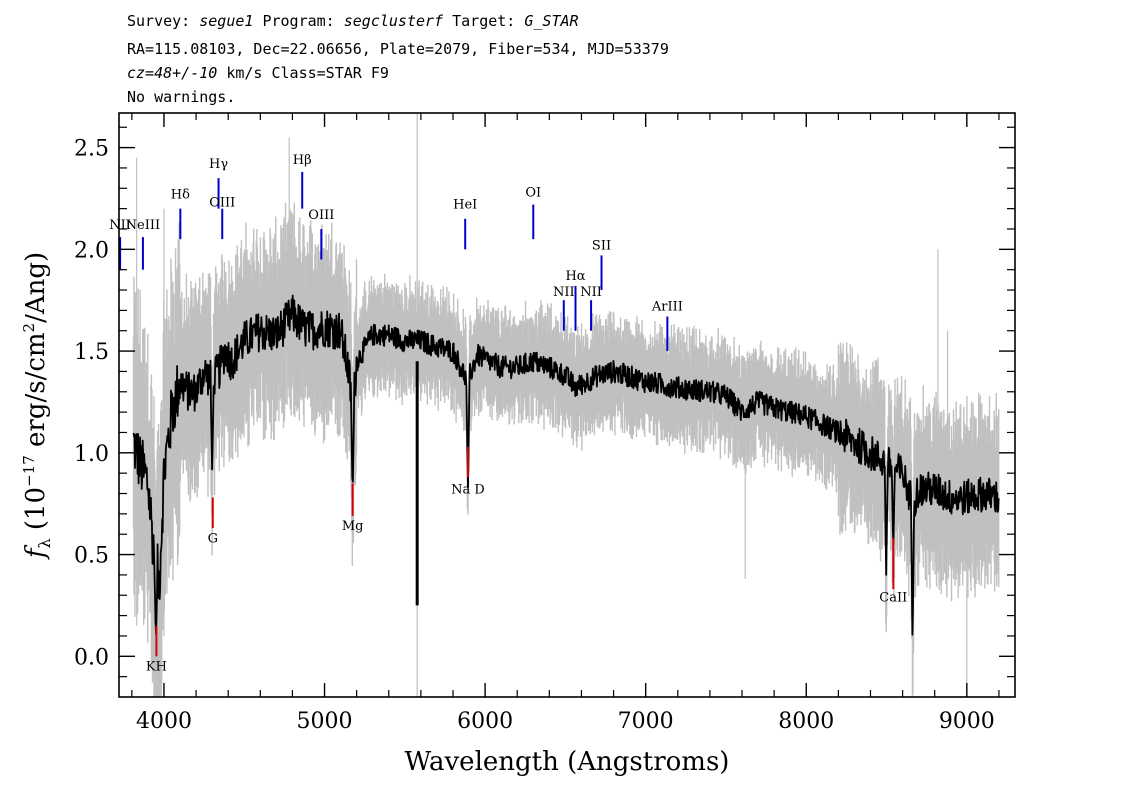  What do you see at coordinates (806, 721) in the screenshot?
I see `x-tick-label: 8000` at bounding box center [806, 721].